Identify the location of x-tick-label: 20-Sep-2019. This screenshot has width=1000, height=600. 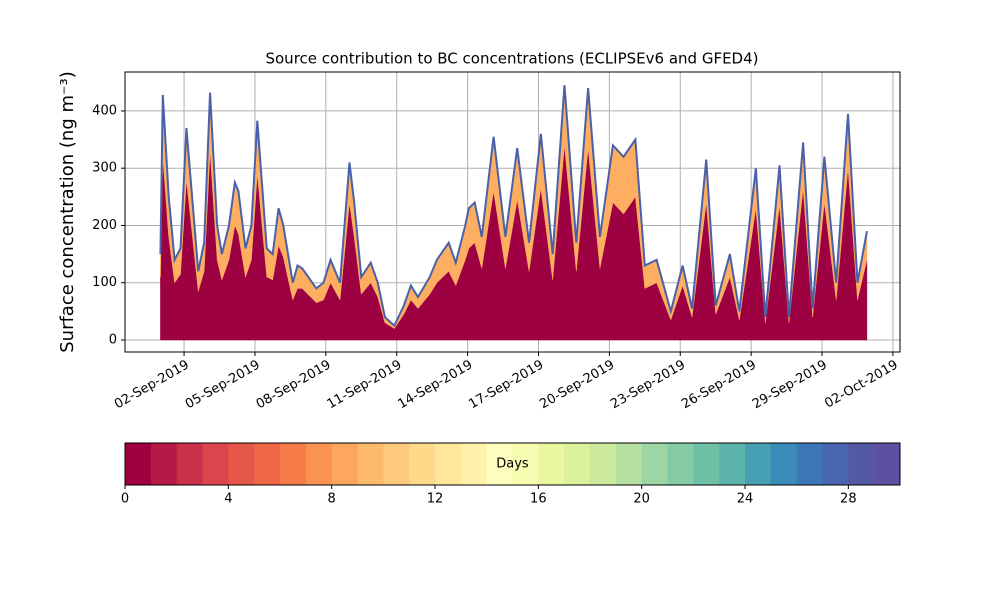
(577, 385).